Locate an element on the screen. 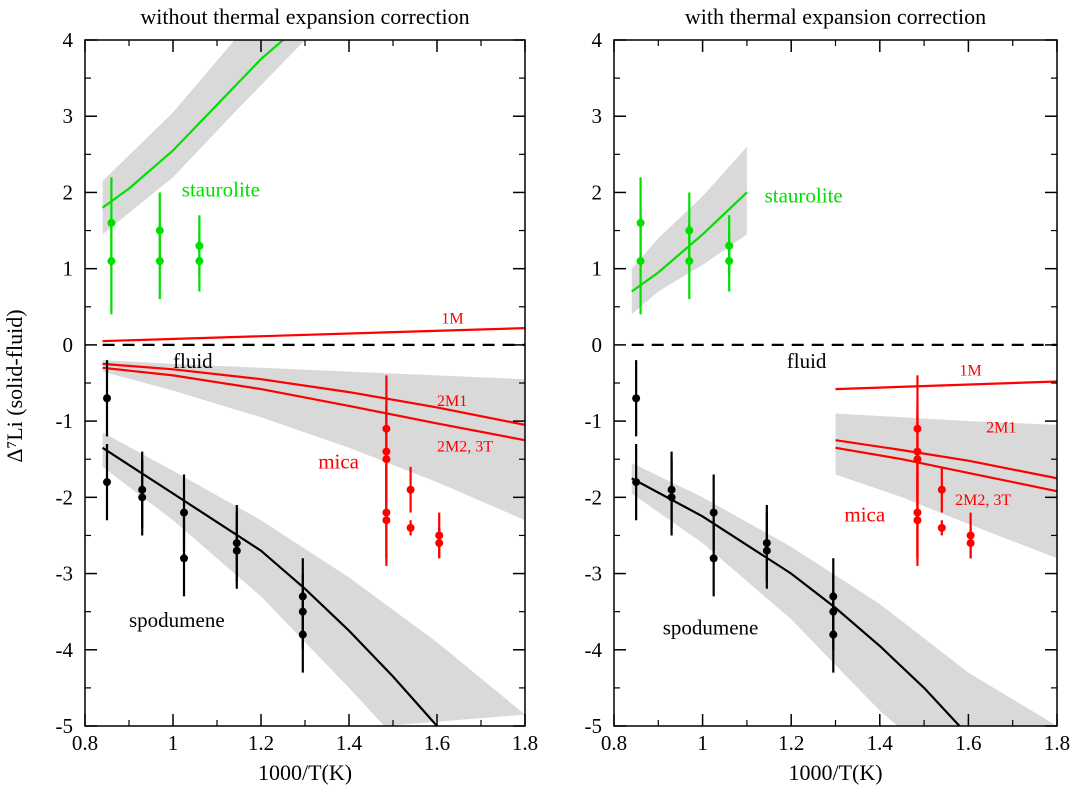  panel-title: with thermal expansion correction is located at coordinates (835, 16).